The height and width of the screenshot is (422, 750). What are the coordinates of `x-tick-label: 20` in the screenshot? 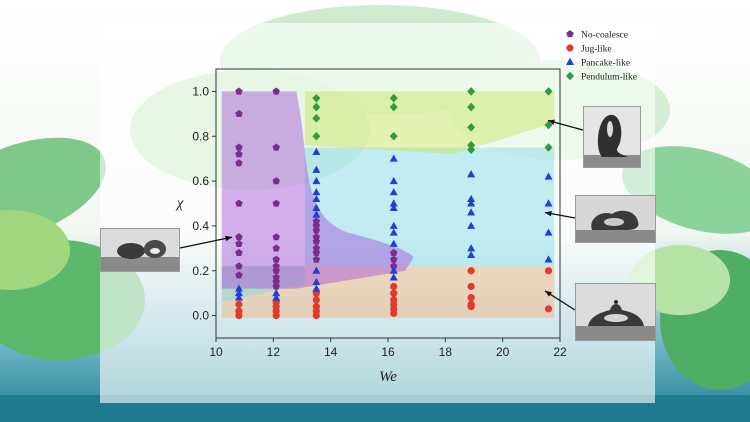 It's located at (503, 352).